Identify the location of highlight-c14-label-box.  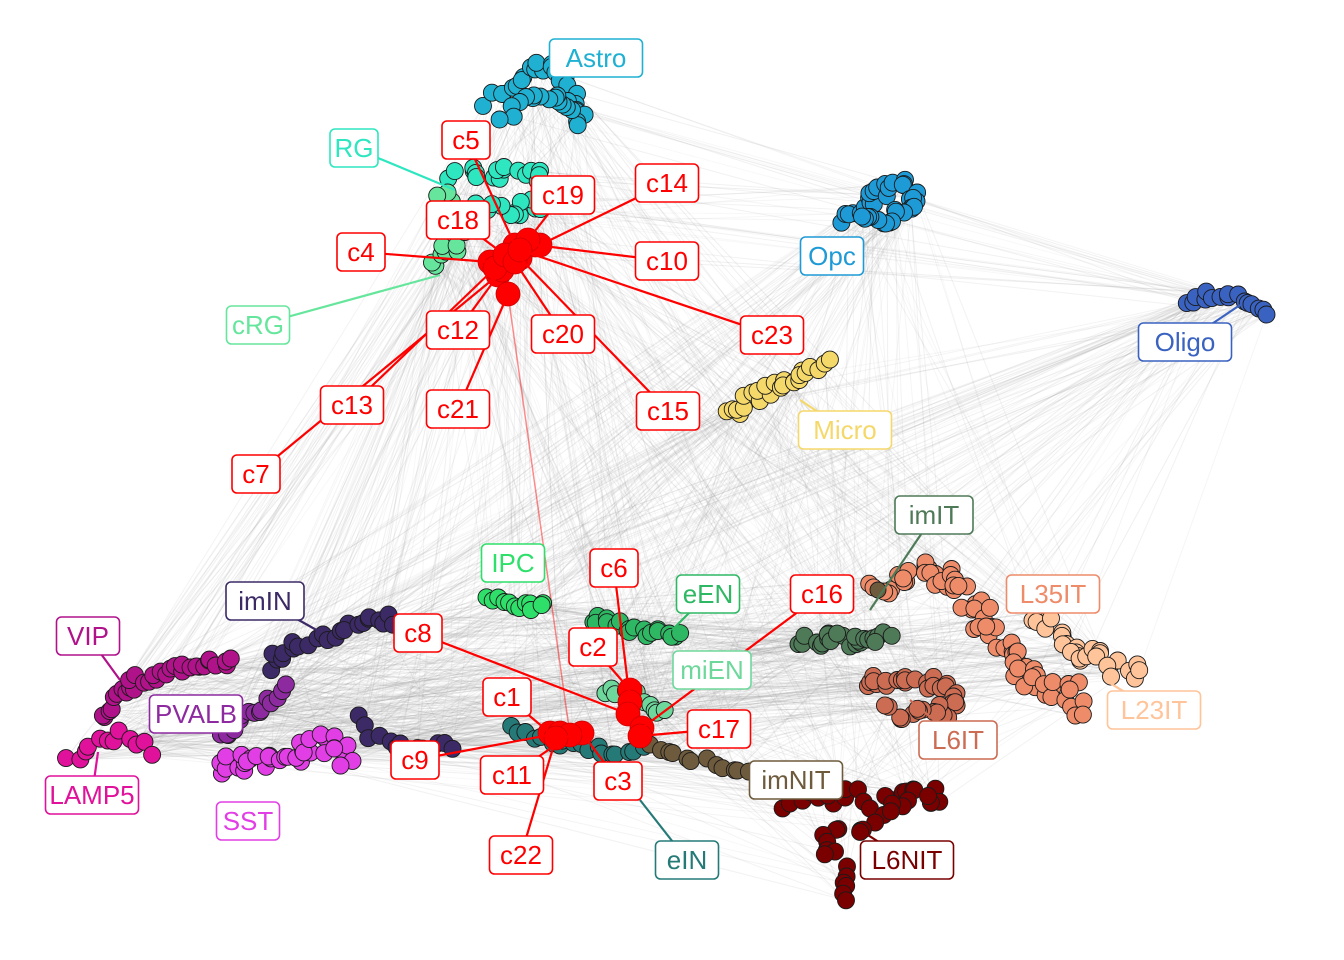
(667, 183).